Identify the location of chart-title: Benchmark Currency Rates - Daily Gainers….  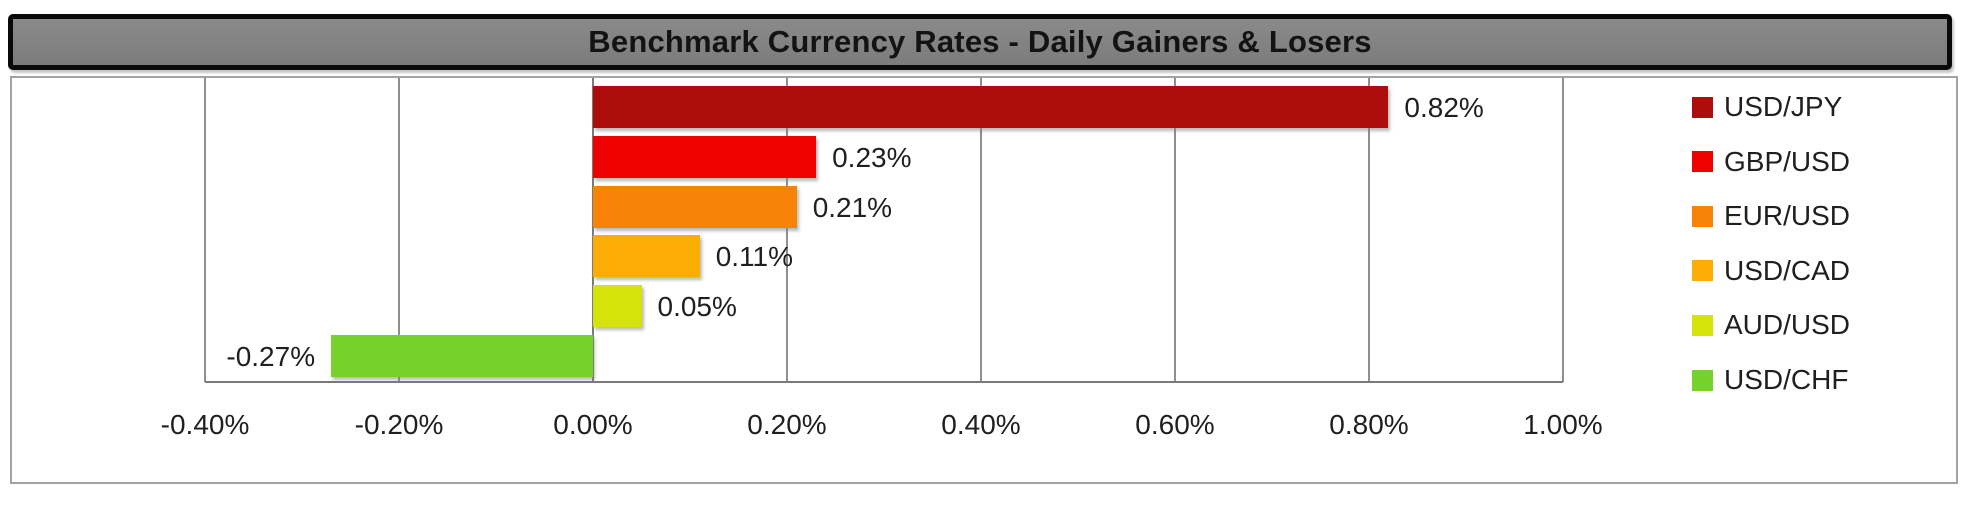
(980, 41).